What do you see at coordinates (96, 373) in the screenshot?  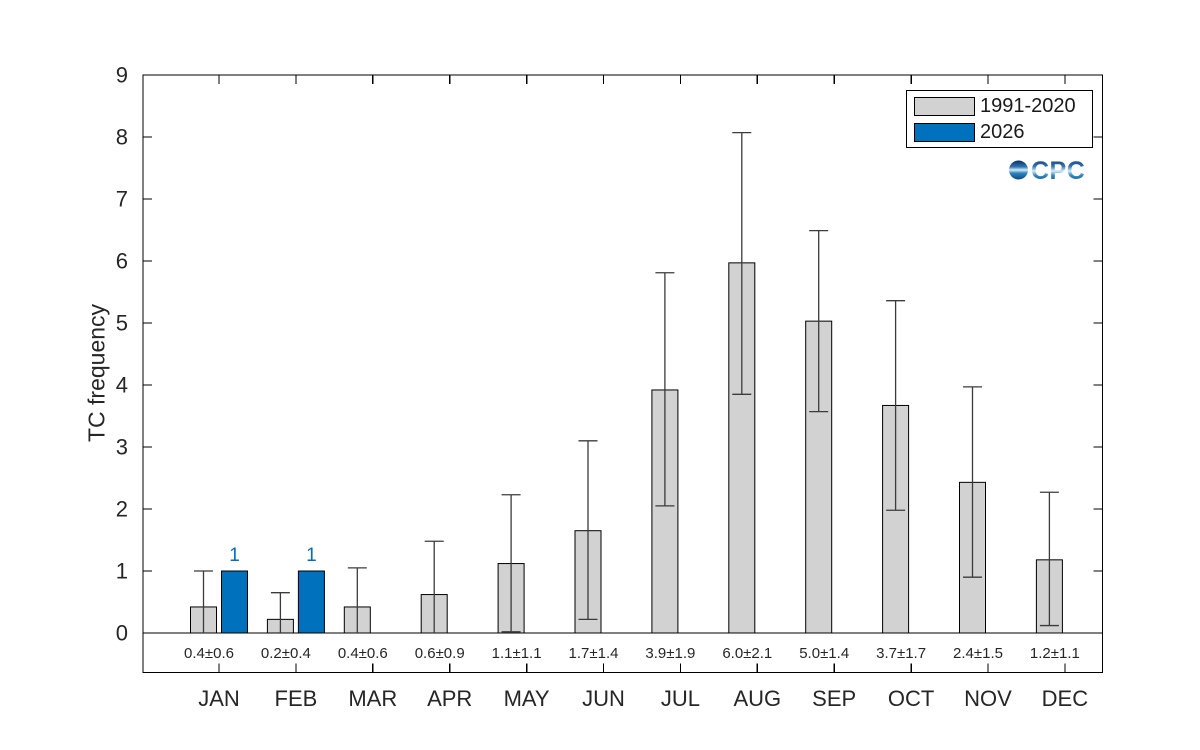 I see `y-axis-label: TC frequency` at bounding box center [96, 373].